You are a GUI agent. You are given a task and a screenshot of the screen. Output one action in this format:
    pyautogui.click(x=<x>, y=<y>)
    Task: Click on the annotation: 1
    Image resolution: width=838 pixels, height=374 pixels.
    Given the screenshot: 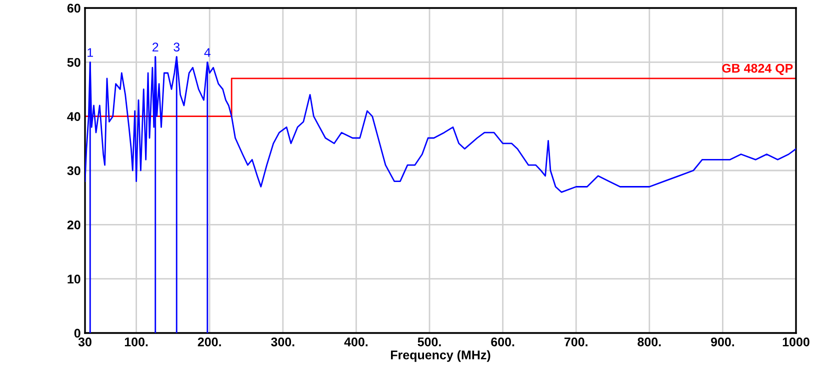 What is the action you would take?
    pyautogui.click(x=90, y=52)
    